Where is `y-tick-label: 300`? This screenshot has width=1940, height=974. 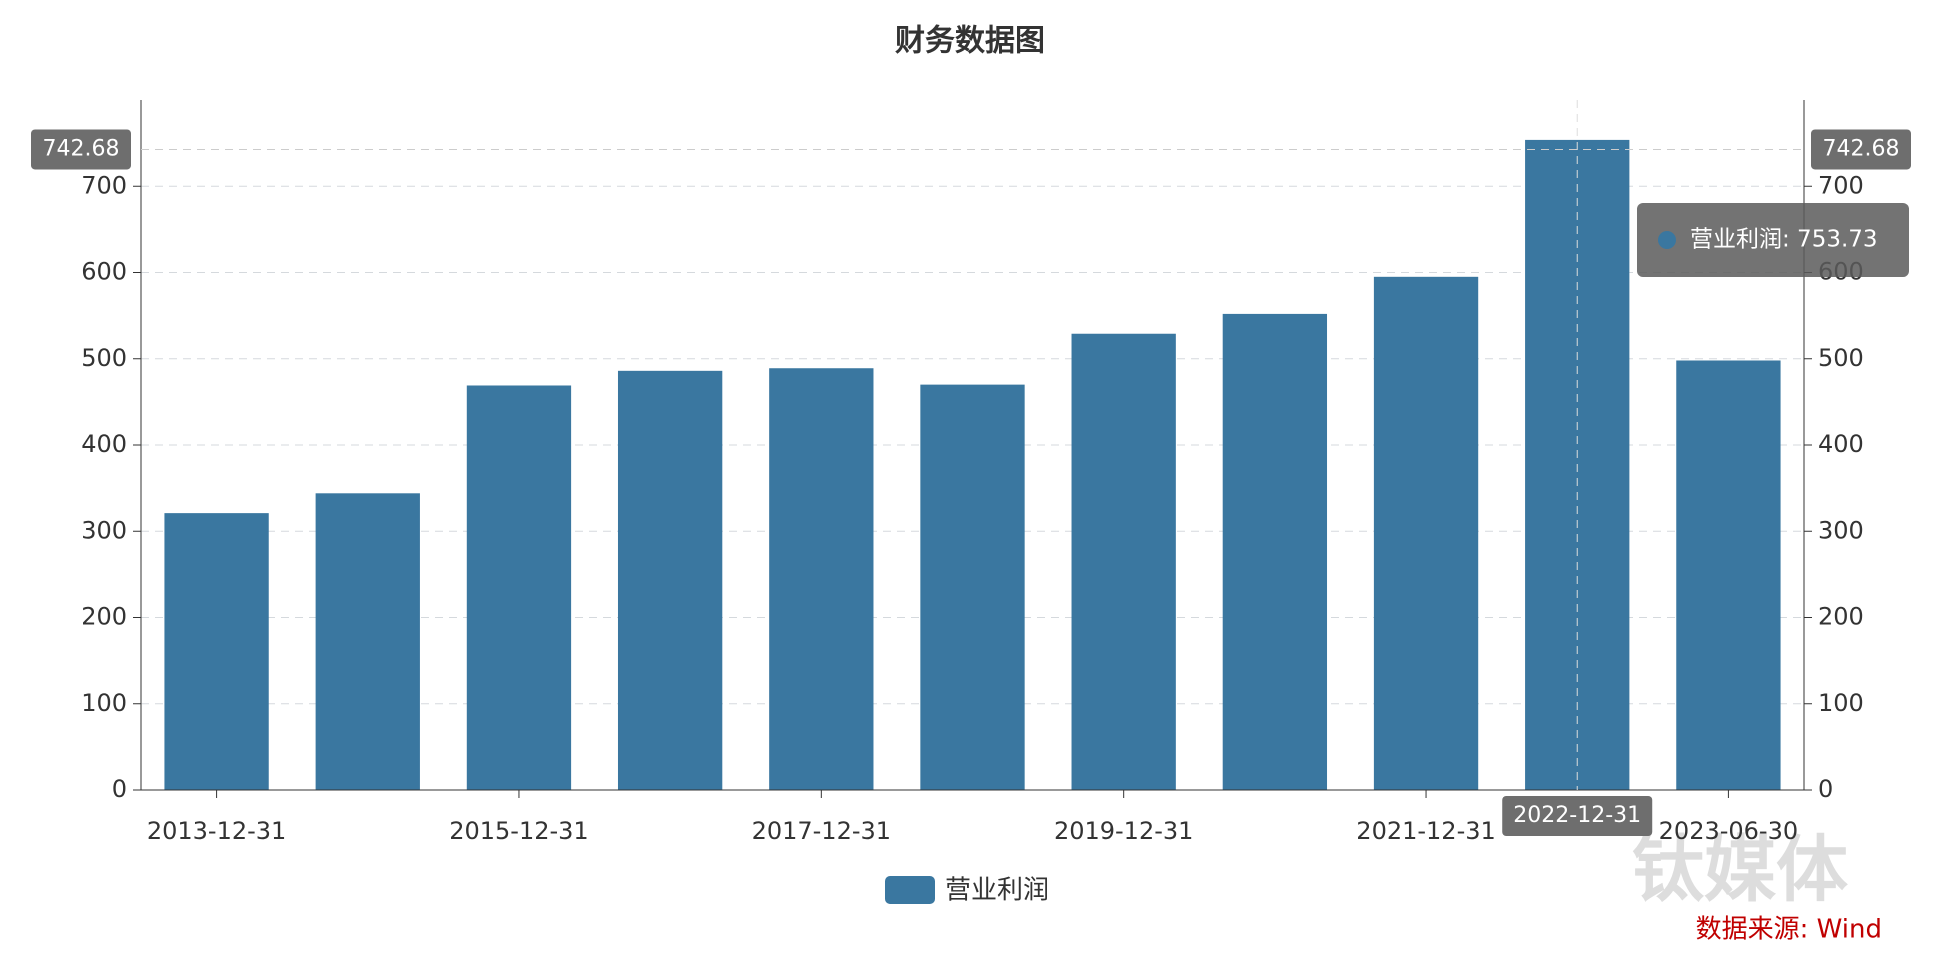
y-tick-label: 300 is located at coordinates (104, 530).